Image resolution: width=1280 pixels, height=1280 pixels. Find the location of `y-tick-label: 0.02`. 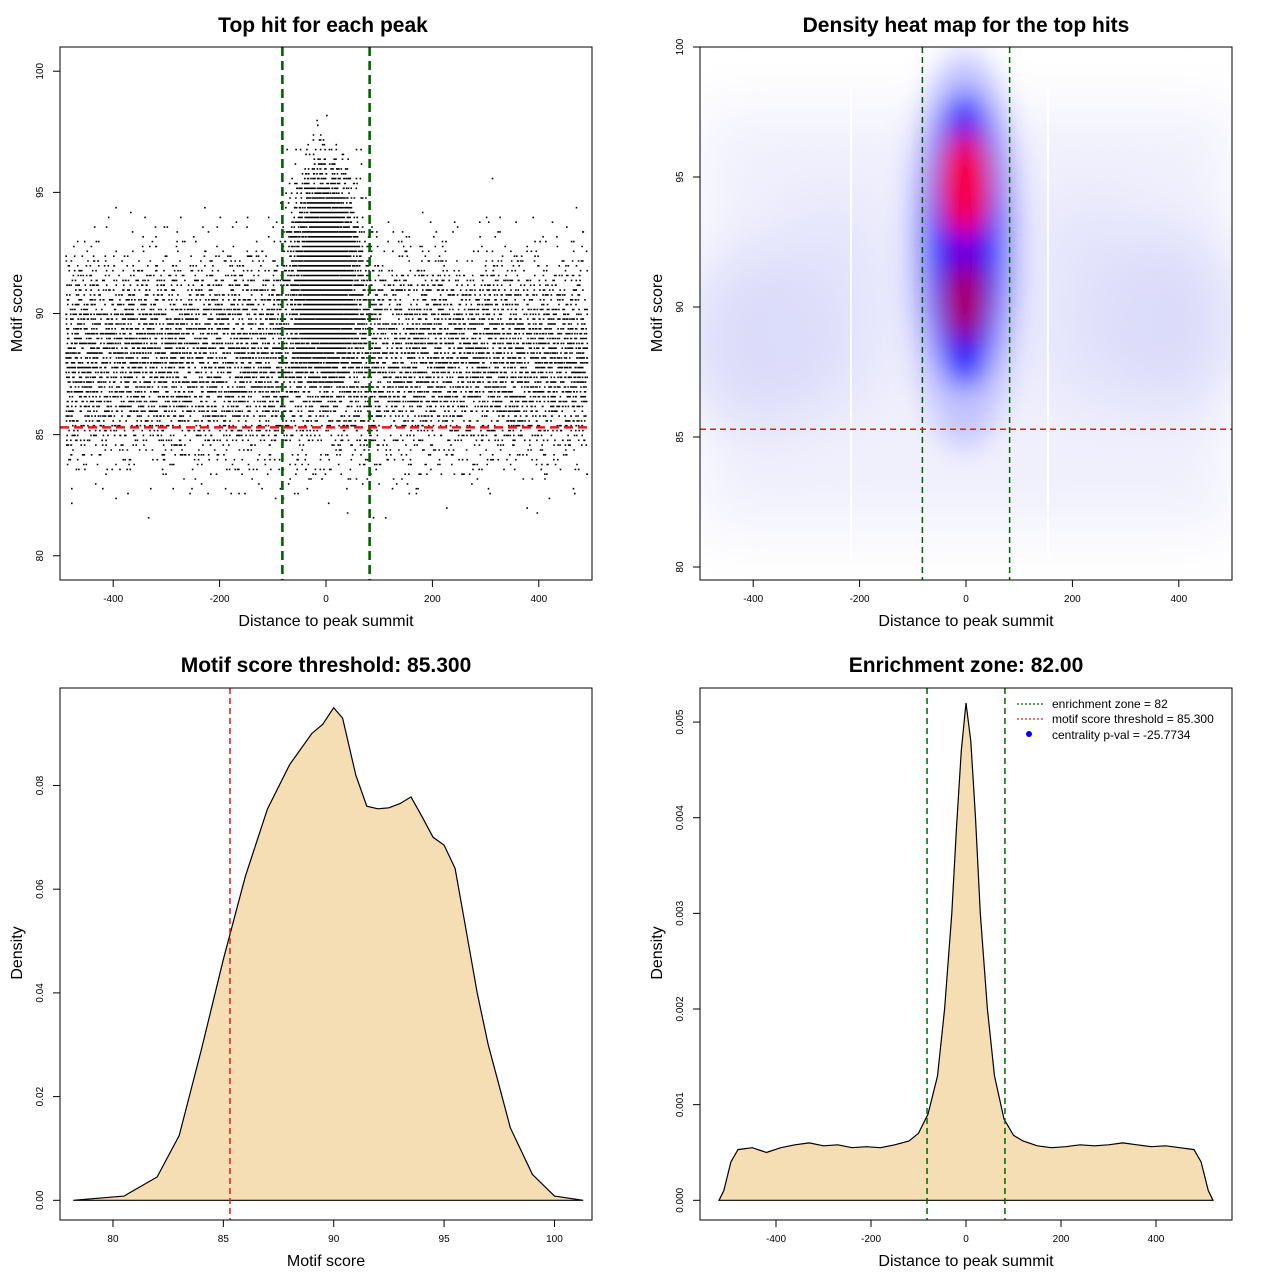

y-tick-label: 0.02 is located at coordinates (40, 1096).